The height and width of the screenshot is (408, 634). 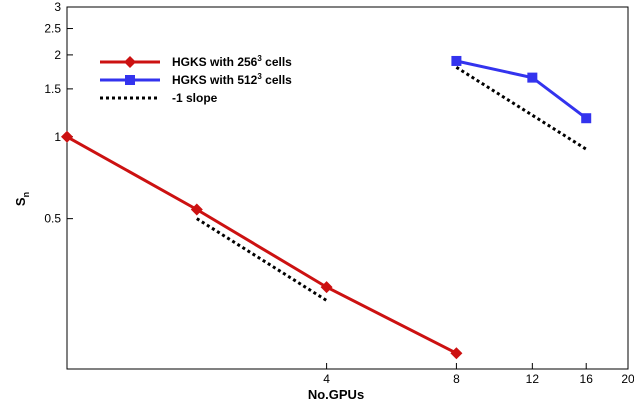 What do you see at coordinates (195, 98) in the screenshot?
I see `legend-label-2: -1 slope` at bounding box center [195, 98].